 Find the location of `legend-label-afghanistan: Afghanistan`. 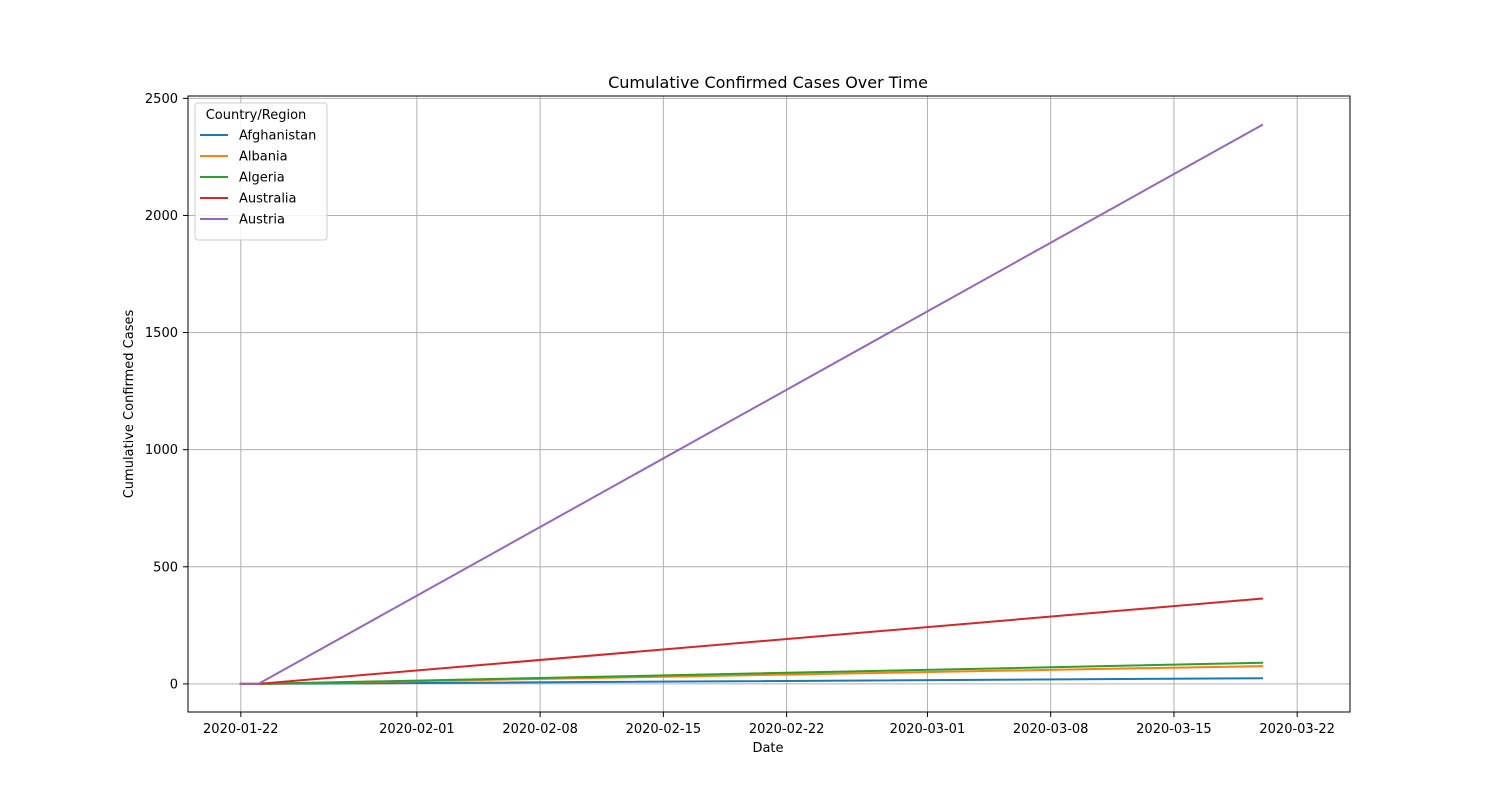

legend-label-afghanistan: Afghanistan is located at coordinates (277, 136).